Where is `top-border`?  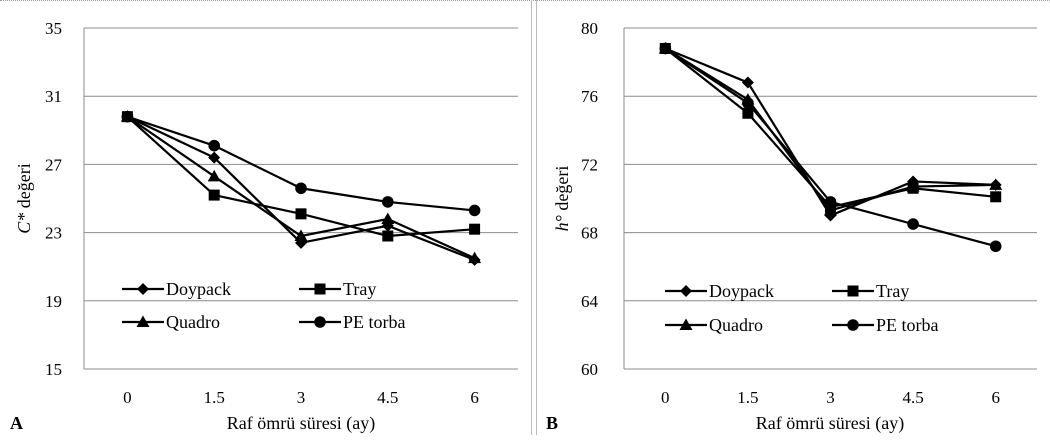 top-border is located at coordinates (525, 0).